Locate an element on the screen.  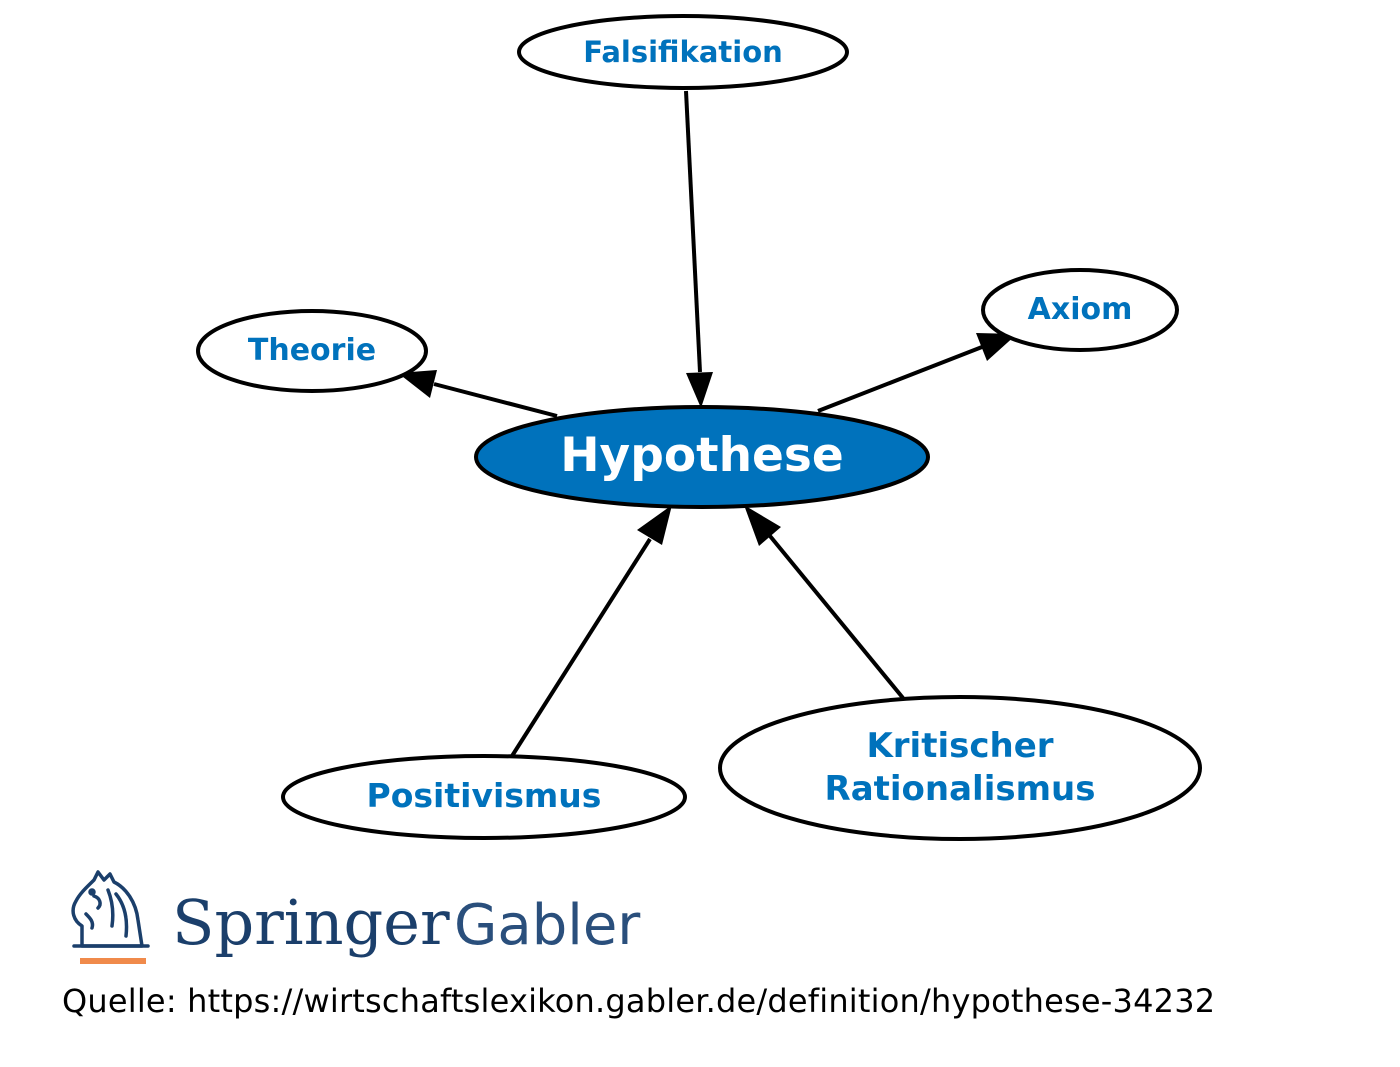
logo-brand-text: Springer is located at coordinates (311, 922).